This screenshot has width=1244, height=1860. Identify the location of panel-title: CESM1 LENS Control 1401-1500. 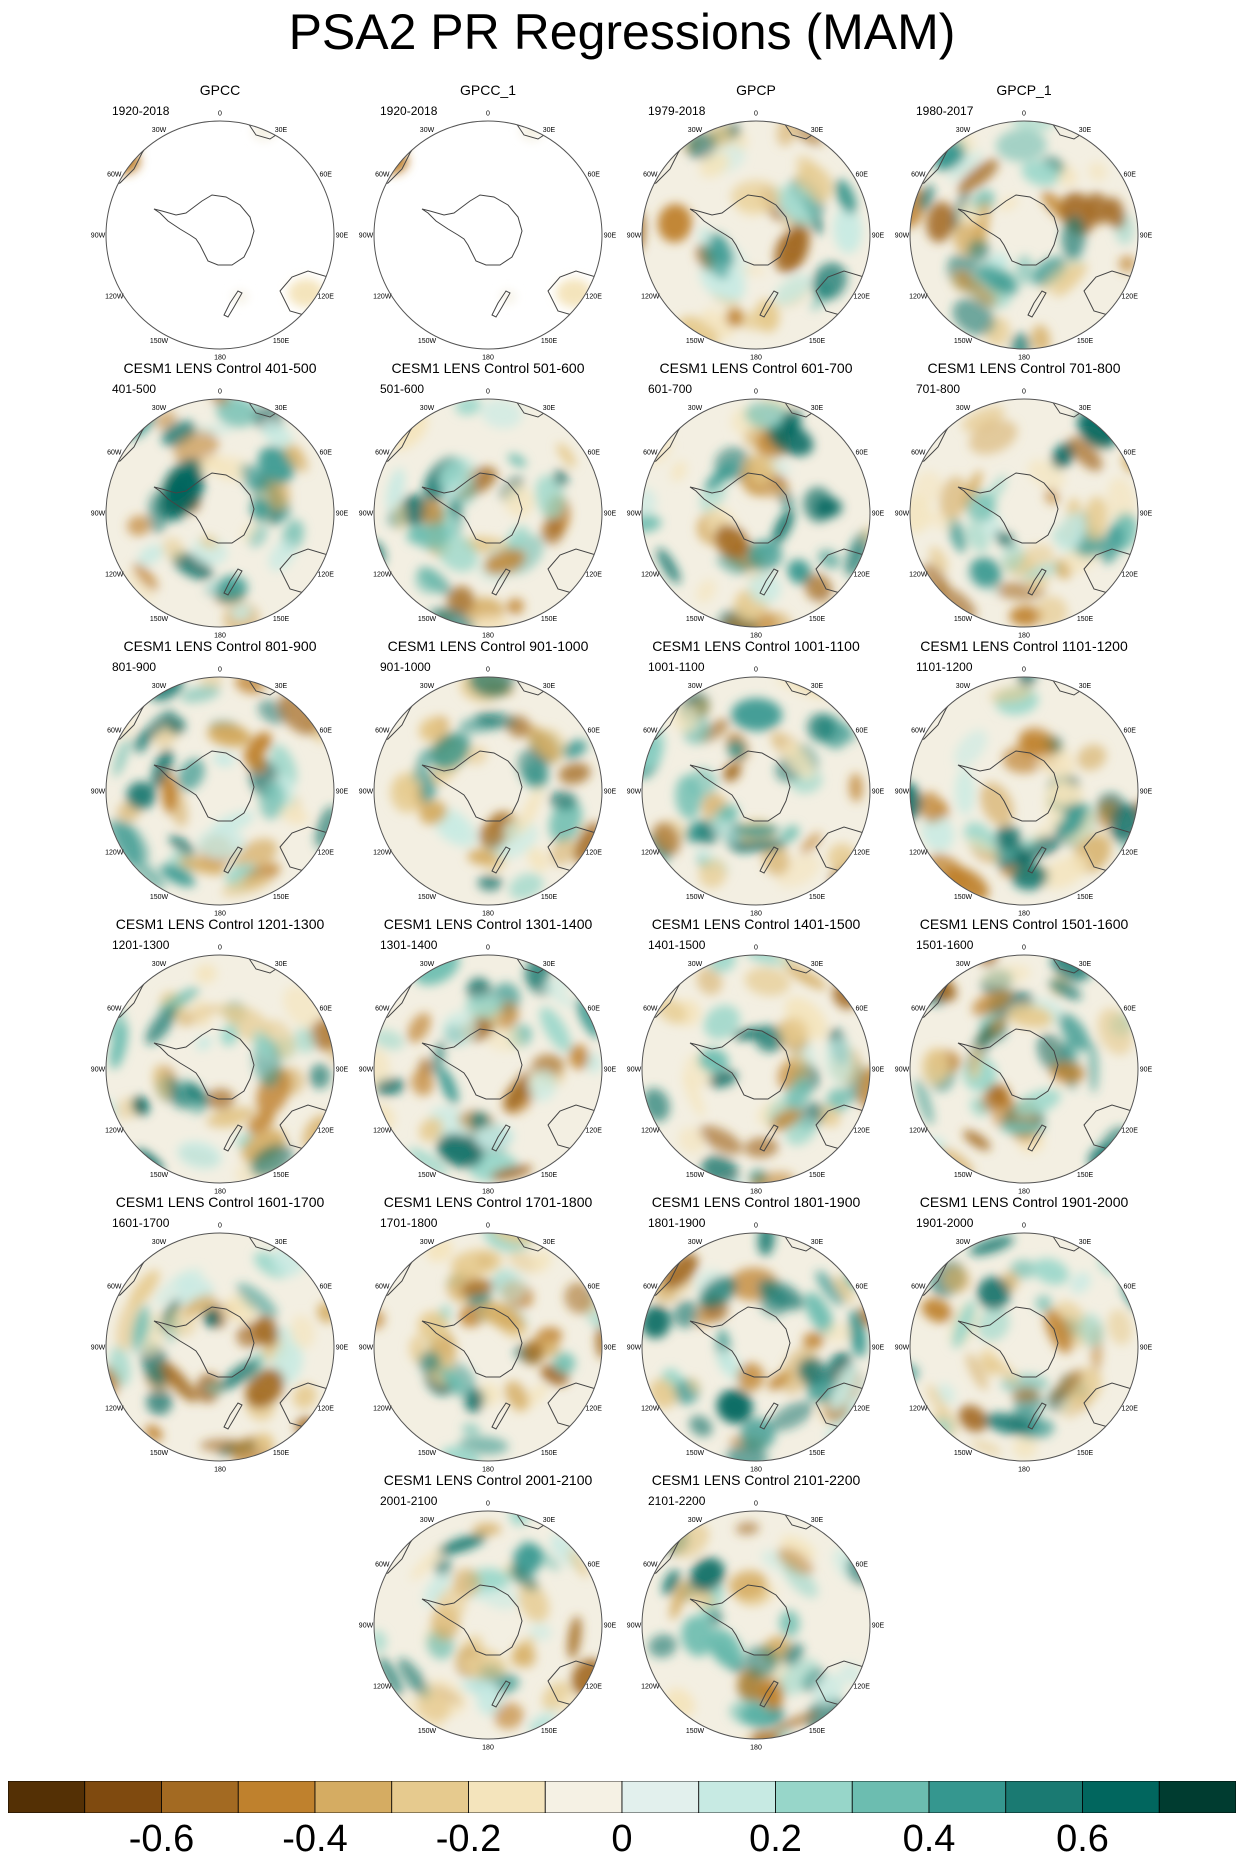
(756, 924).